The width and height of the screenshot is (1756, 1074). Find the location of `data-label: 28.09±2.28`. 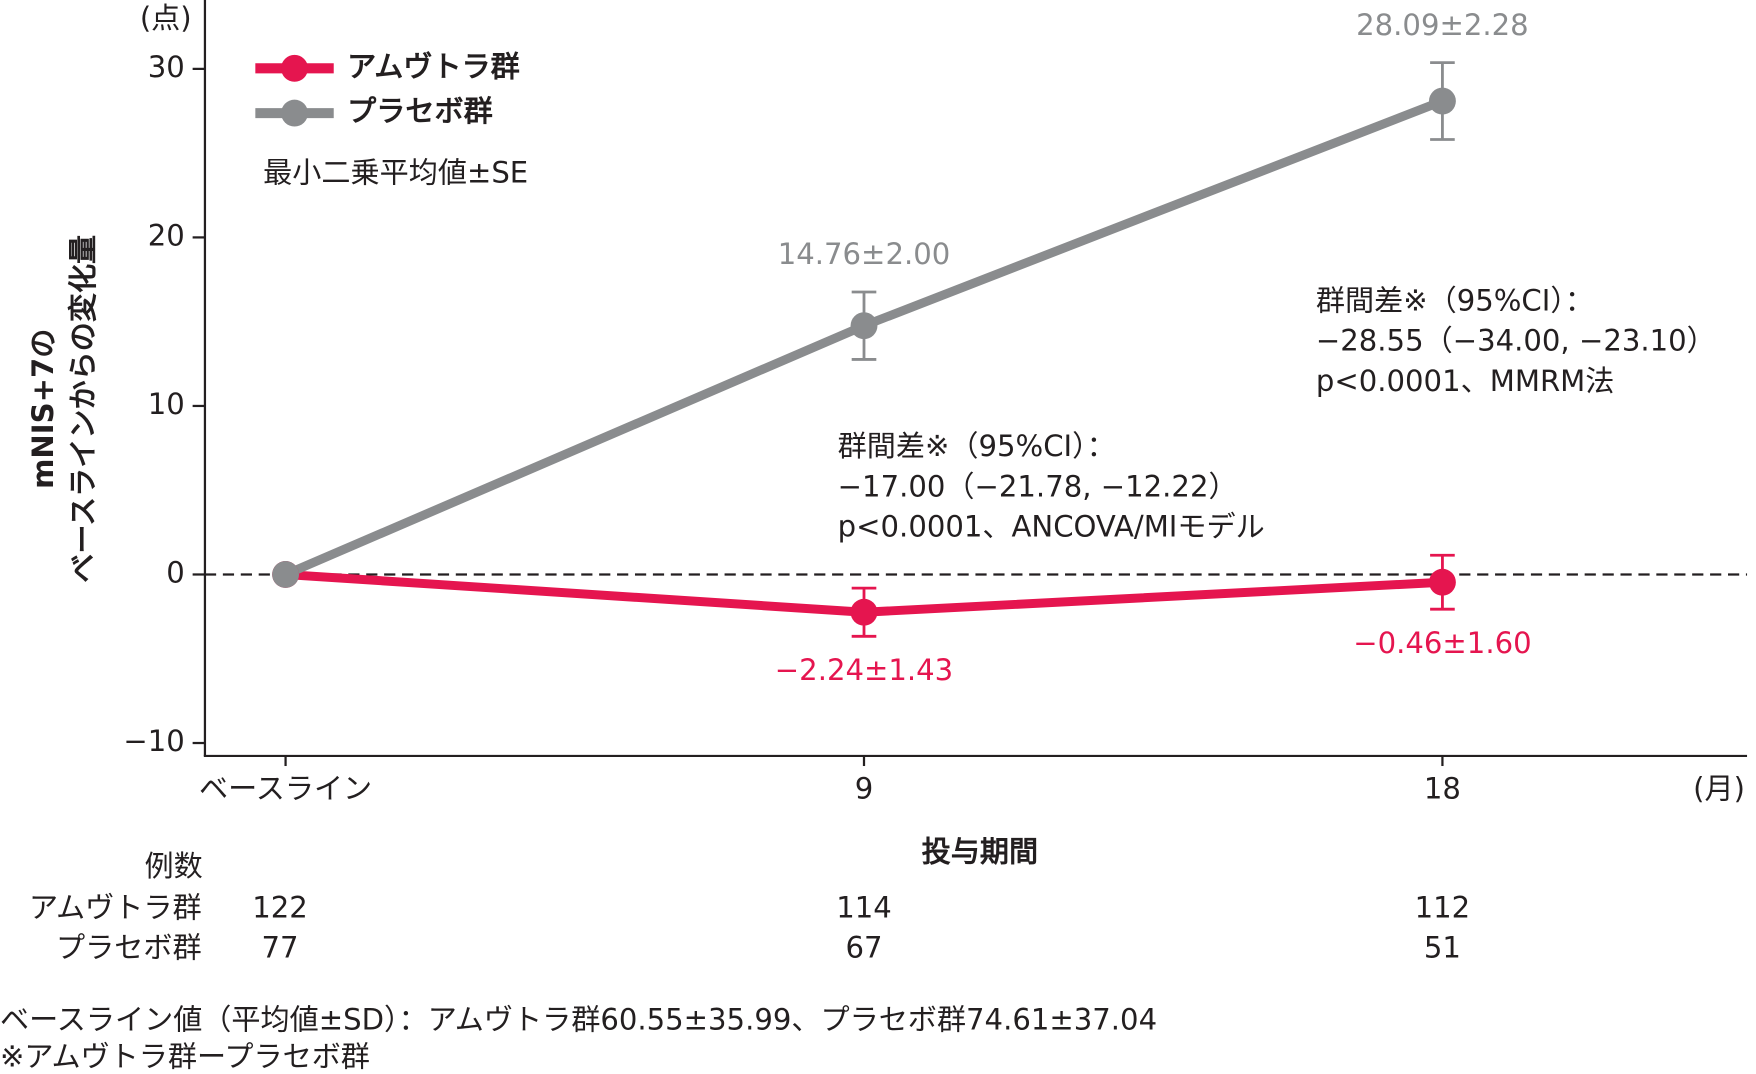

data-label: 28.09±2.28 is located at coordinates (1442, 25).